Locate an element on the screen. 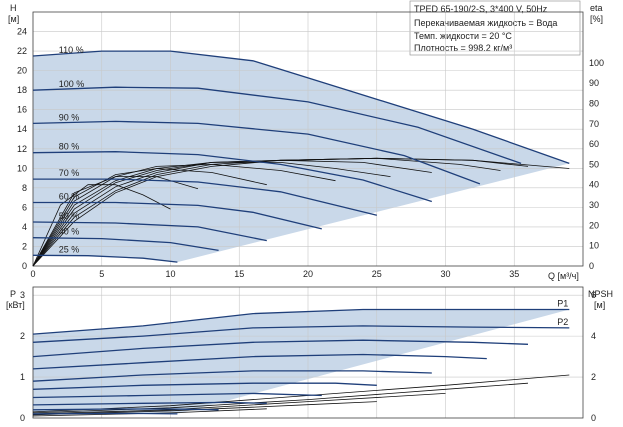 Image resolution: width=623 pixels, height=427 pixels. head-curve-label: 40 % is located at coordinates (69, 232).